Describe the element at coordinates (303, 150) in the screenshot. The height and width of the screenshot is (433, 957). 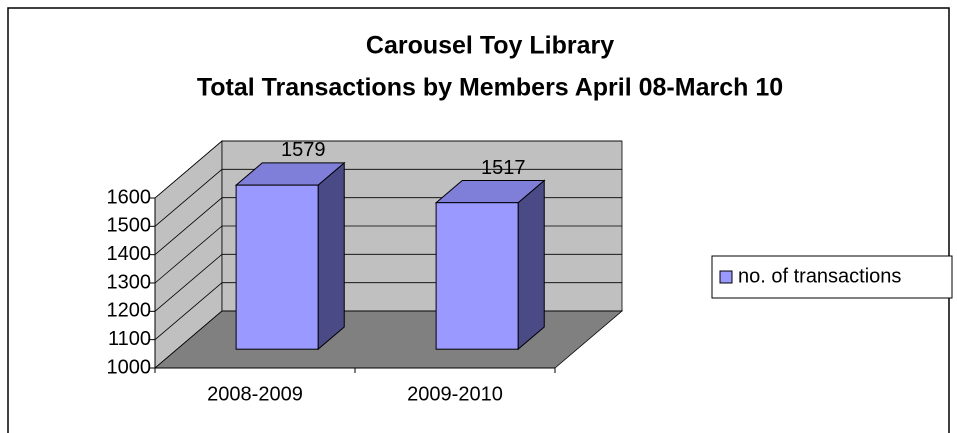
I see `data-label: 1579` at that location.